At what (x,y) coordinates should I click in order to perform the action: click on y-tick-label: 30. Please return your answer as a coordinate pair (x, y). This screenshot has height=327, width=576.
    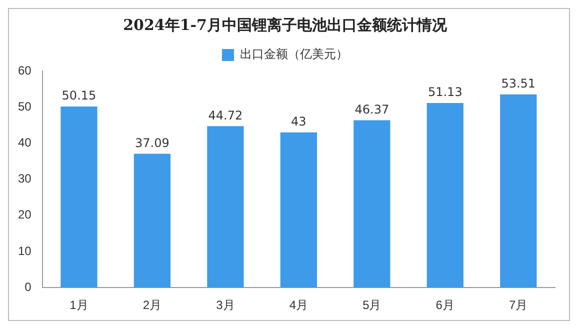
    Looking at the image, I should click on (25, 179).